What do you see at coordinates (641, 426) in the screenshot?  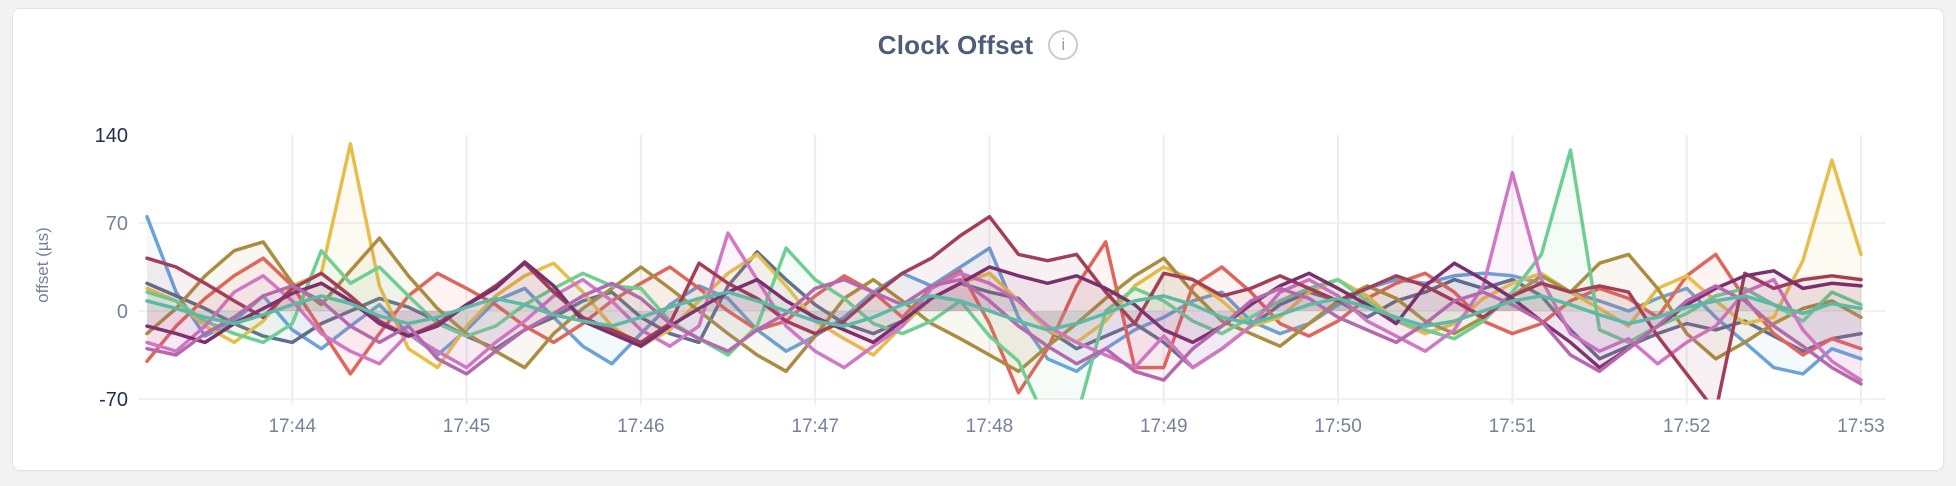 I see `x-axis-tick-label: 17:46` at bounding box center [641, 426].